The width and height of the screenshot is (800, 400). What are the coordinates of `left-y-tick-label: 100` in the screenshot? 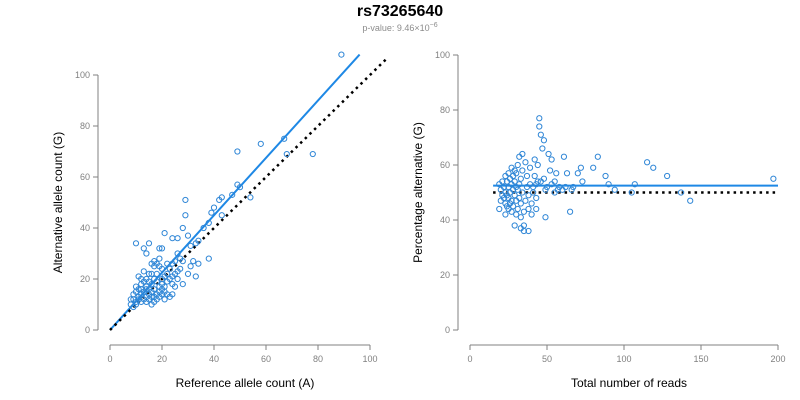 It's located at (82, 75).